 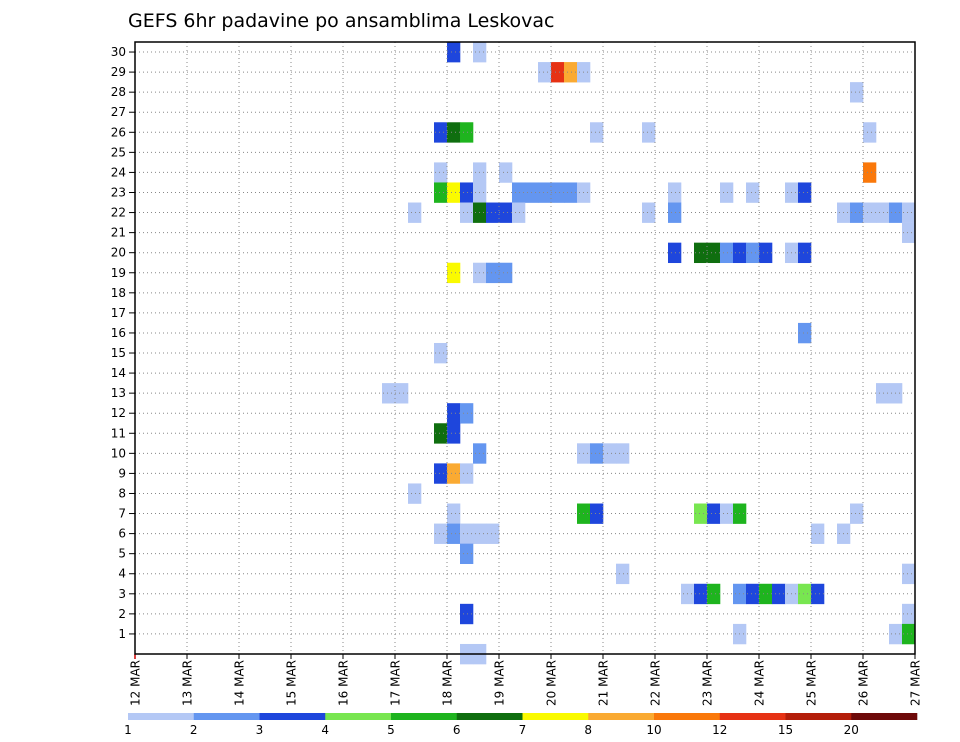 What do you see at coordinates (122, 514) in the screenshot?
I see `y-tick-label: 7` at bounding box center [122, 514].